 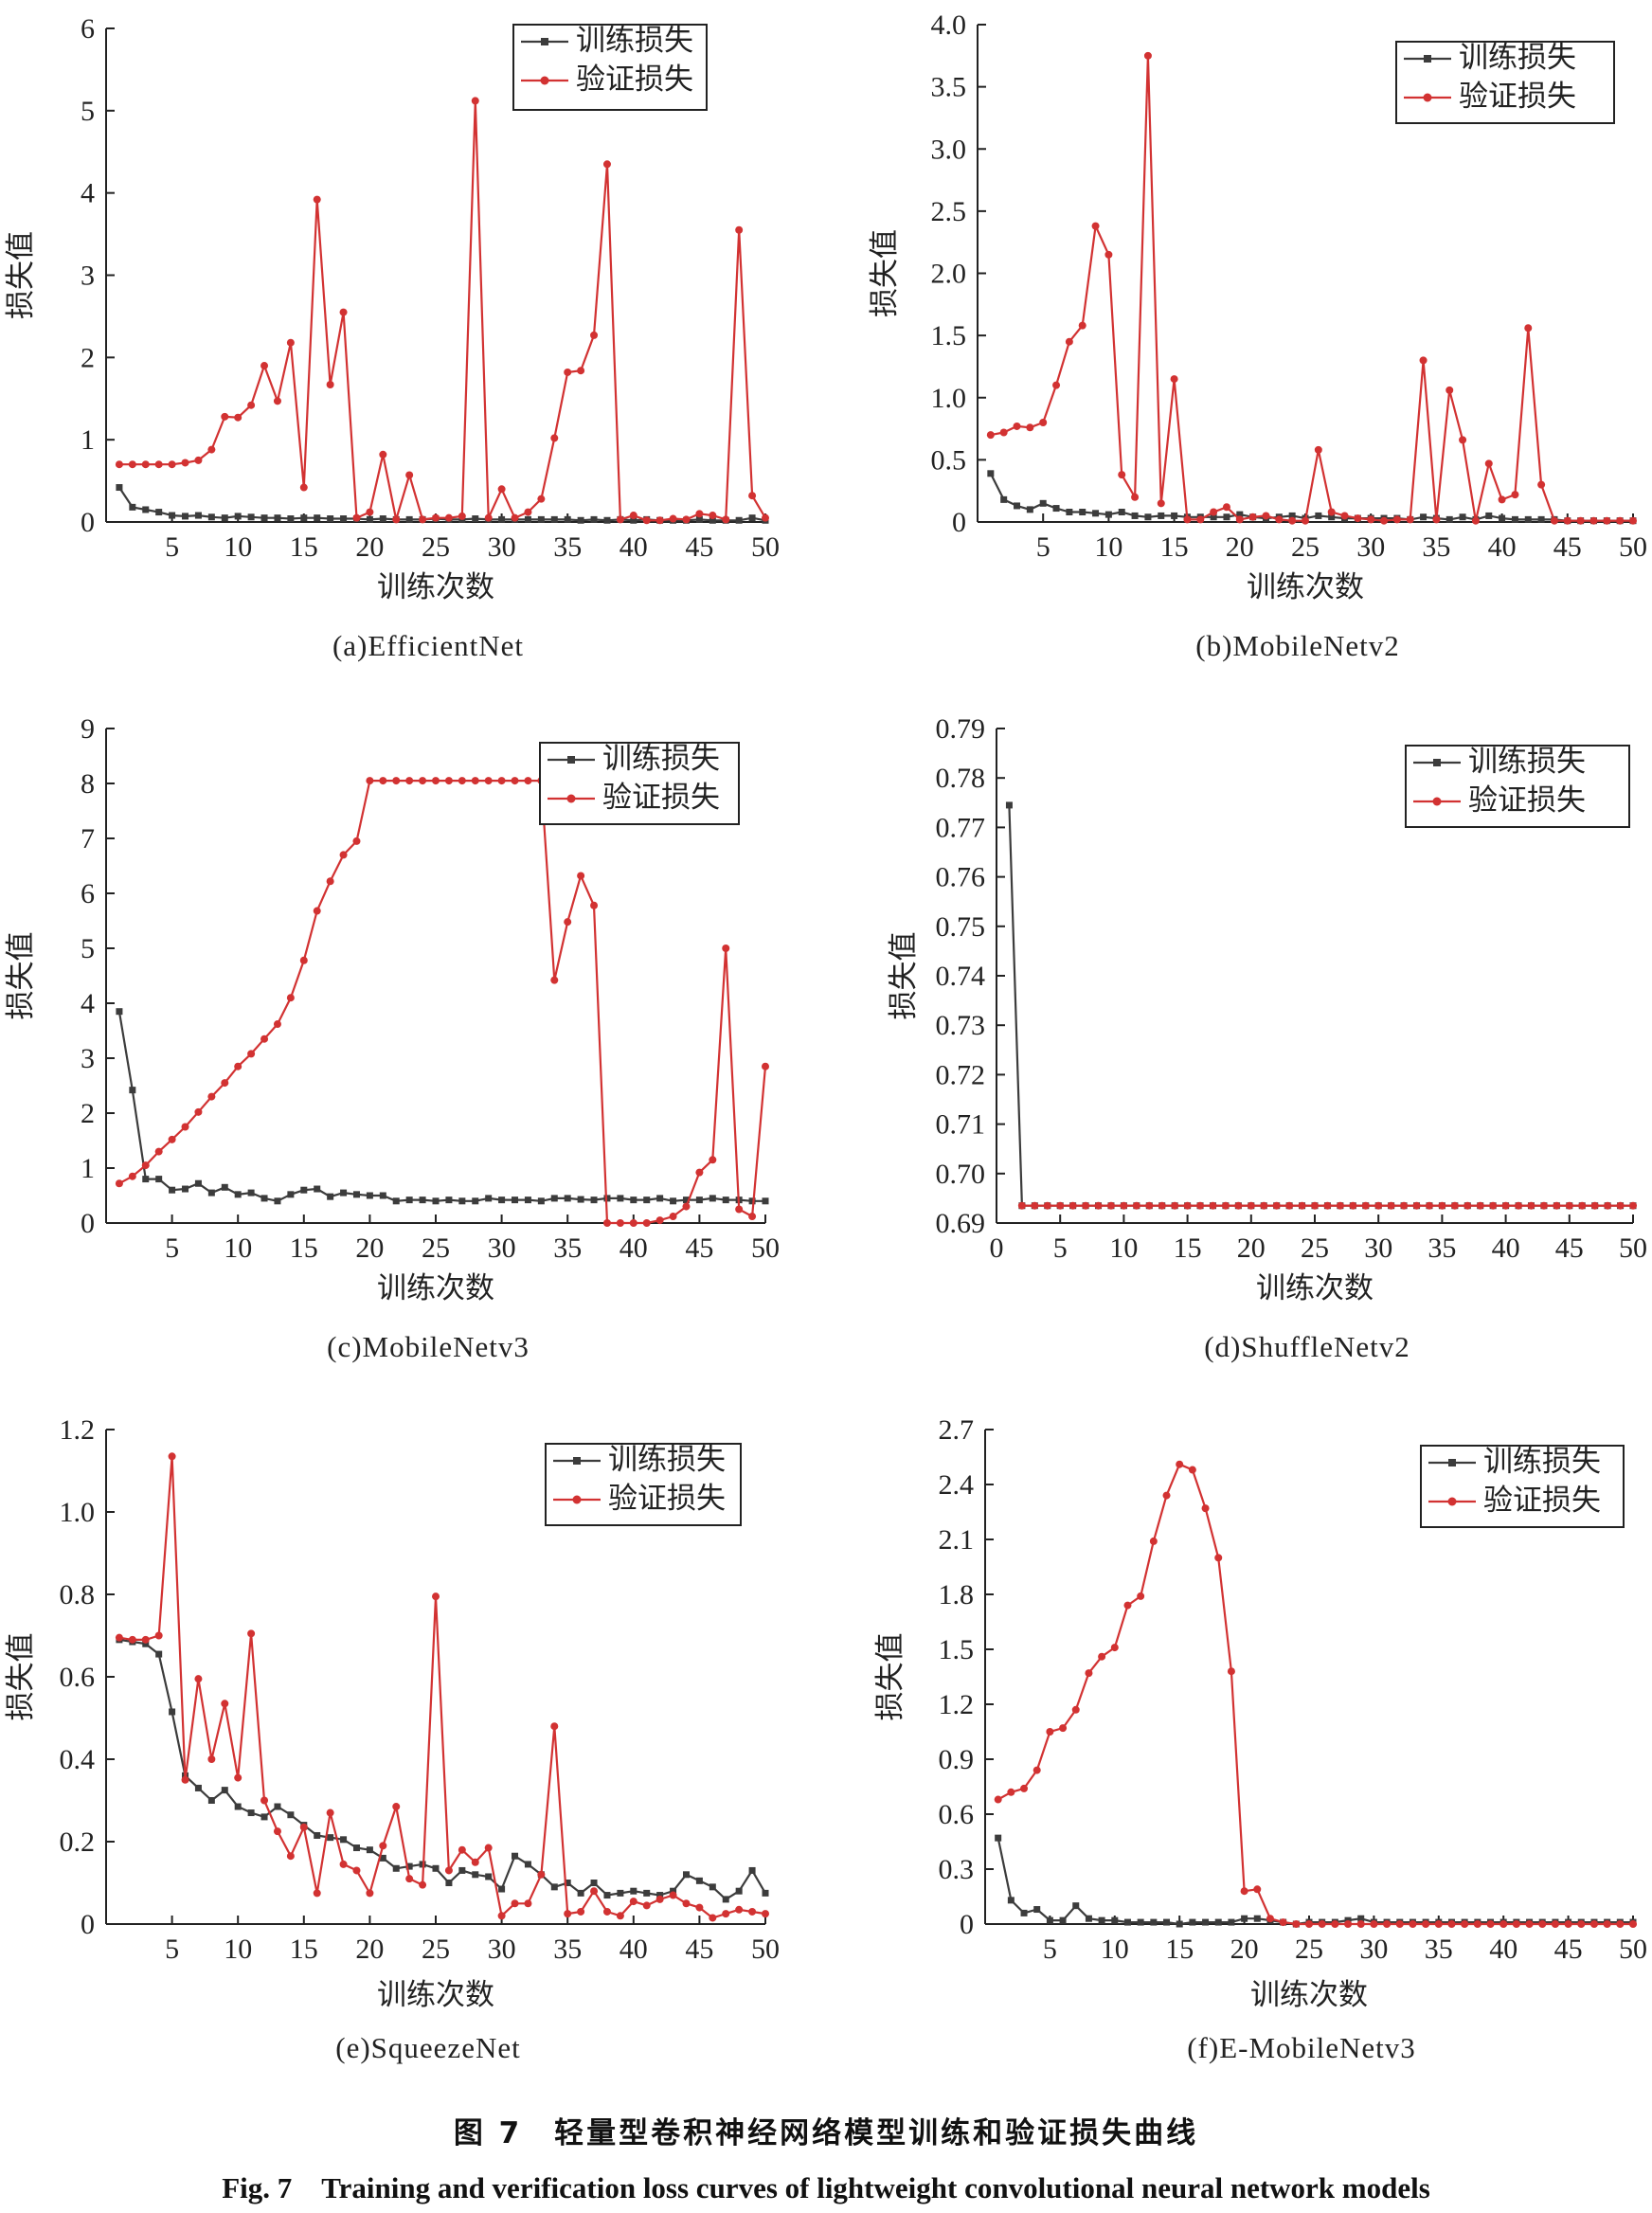 What do you see at coordinates (435, 1288) in the screenshot?
I see `x-axis-title: 训练次数` at bounding box center [435, 1288].